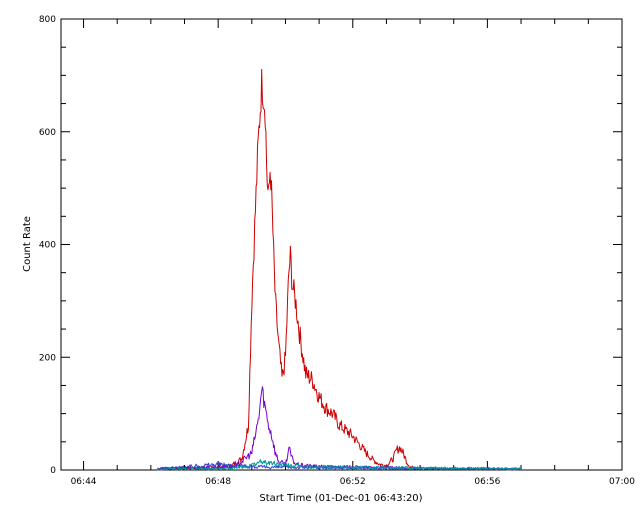 The image size is (640, 512). Describe the element at coordinates (53, 471) in the screenshot. I see `y-tick-label: 0` at that location.